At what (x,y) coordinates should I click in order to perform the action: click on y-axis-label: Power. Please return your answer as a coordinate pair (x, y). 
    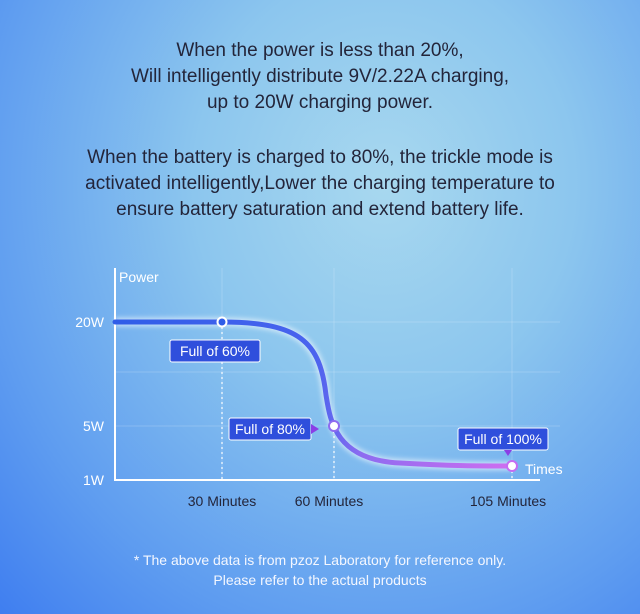
    Looking at the image, I should click on (139, 277).